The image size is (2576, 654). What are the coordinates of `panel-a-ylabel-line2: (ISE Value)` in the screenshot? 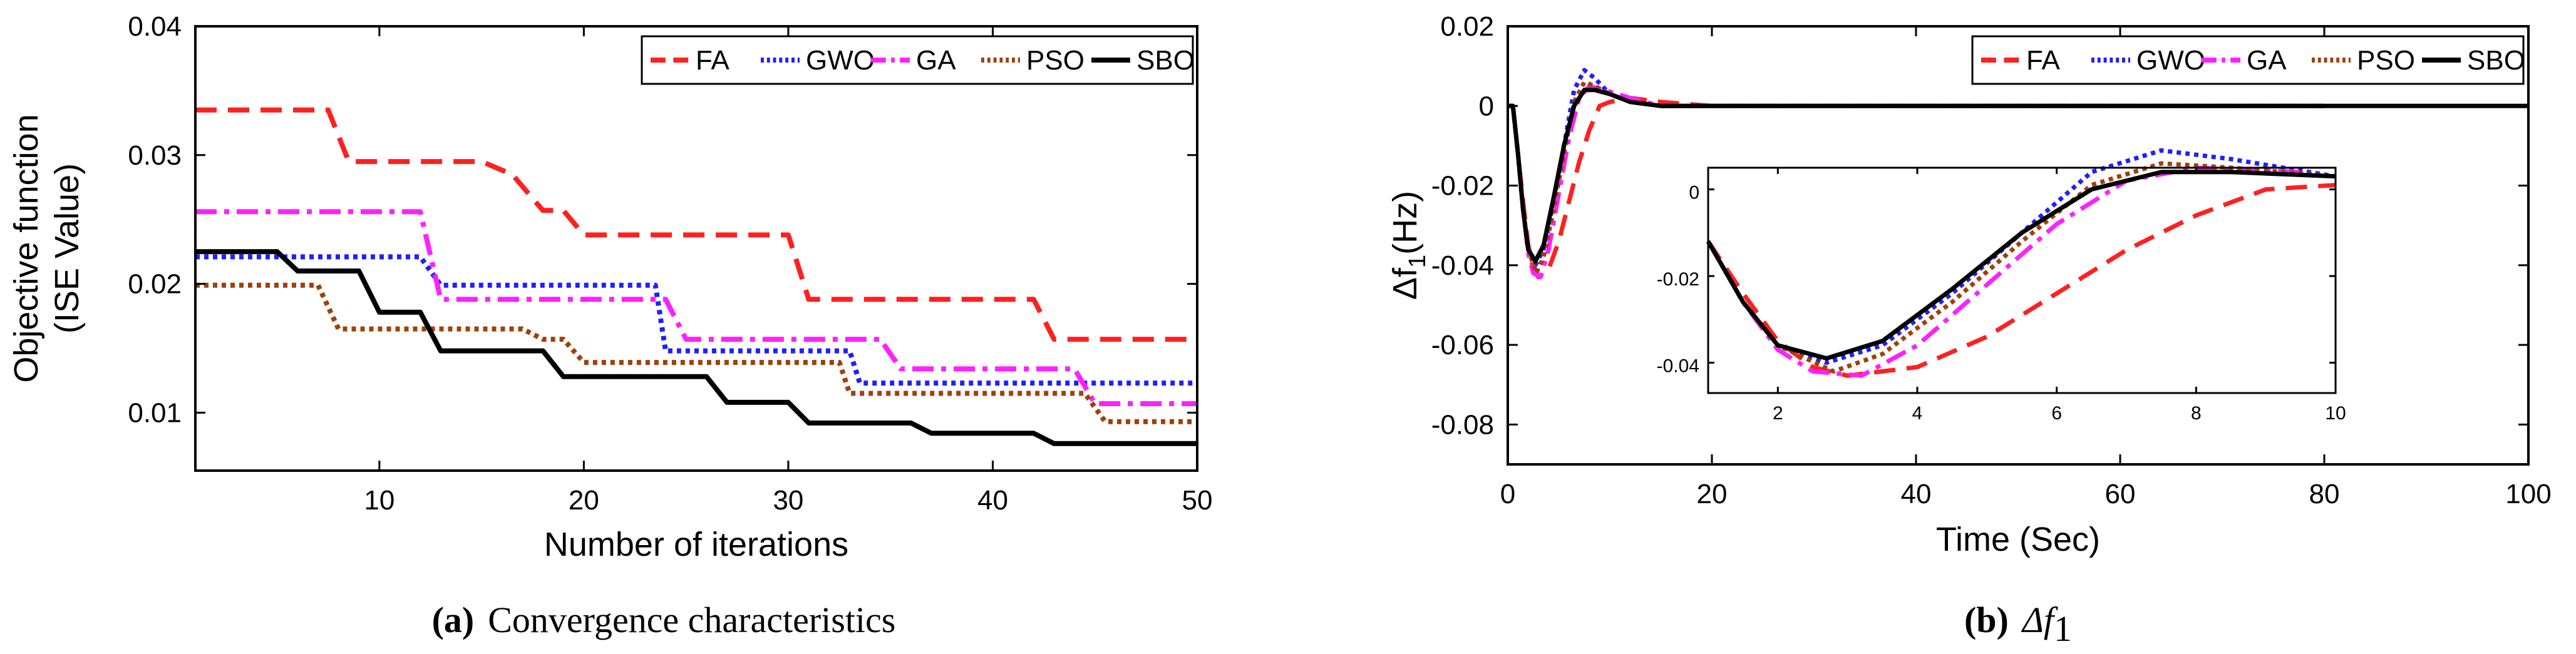 It's located at (67, 248).